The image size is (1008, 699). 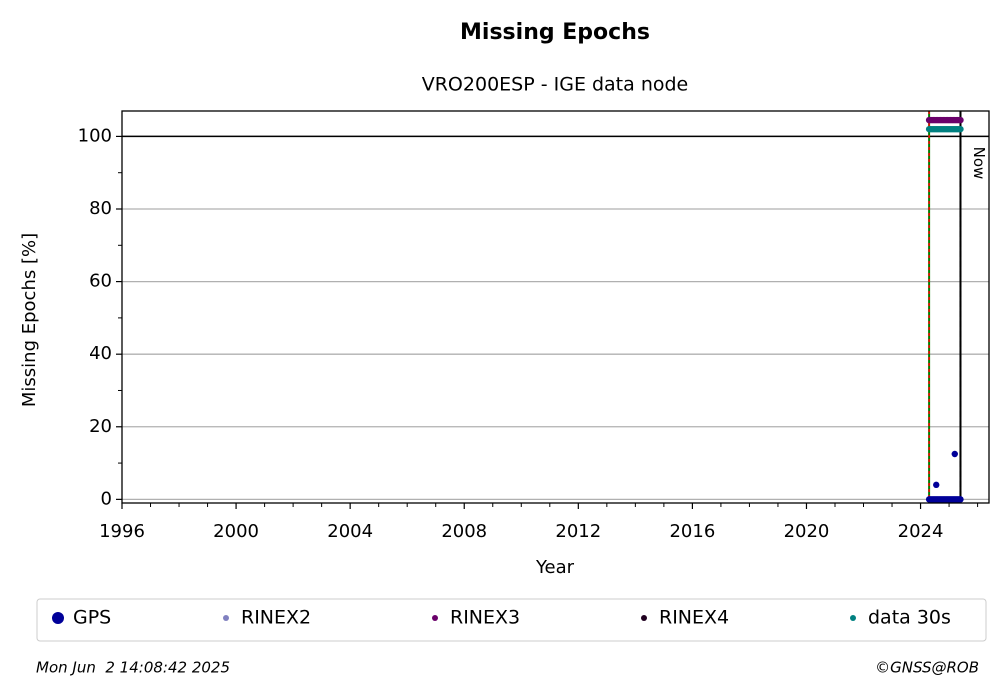 What do you see at coordinates (692, 531) in the screenshot?
I see `x-tick-label: 2016` at bounding box center [692, 531].